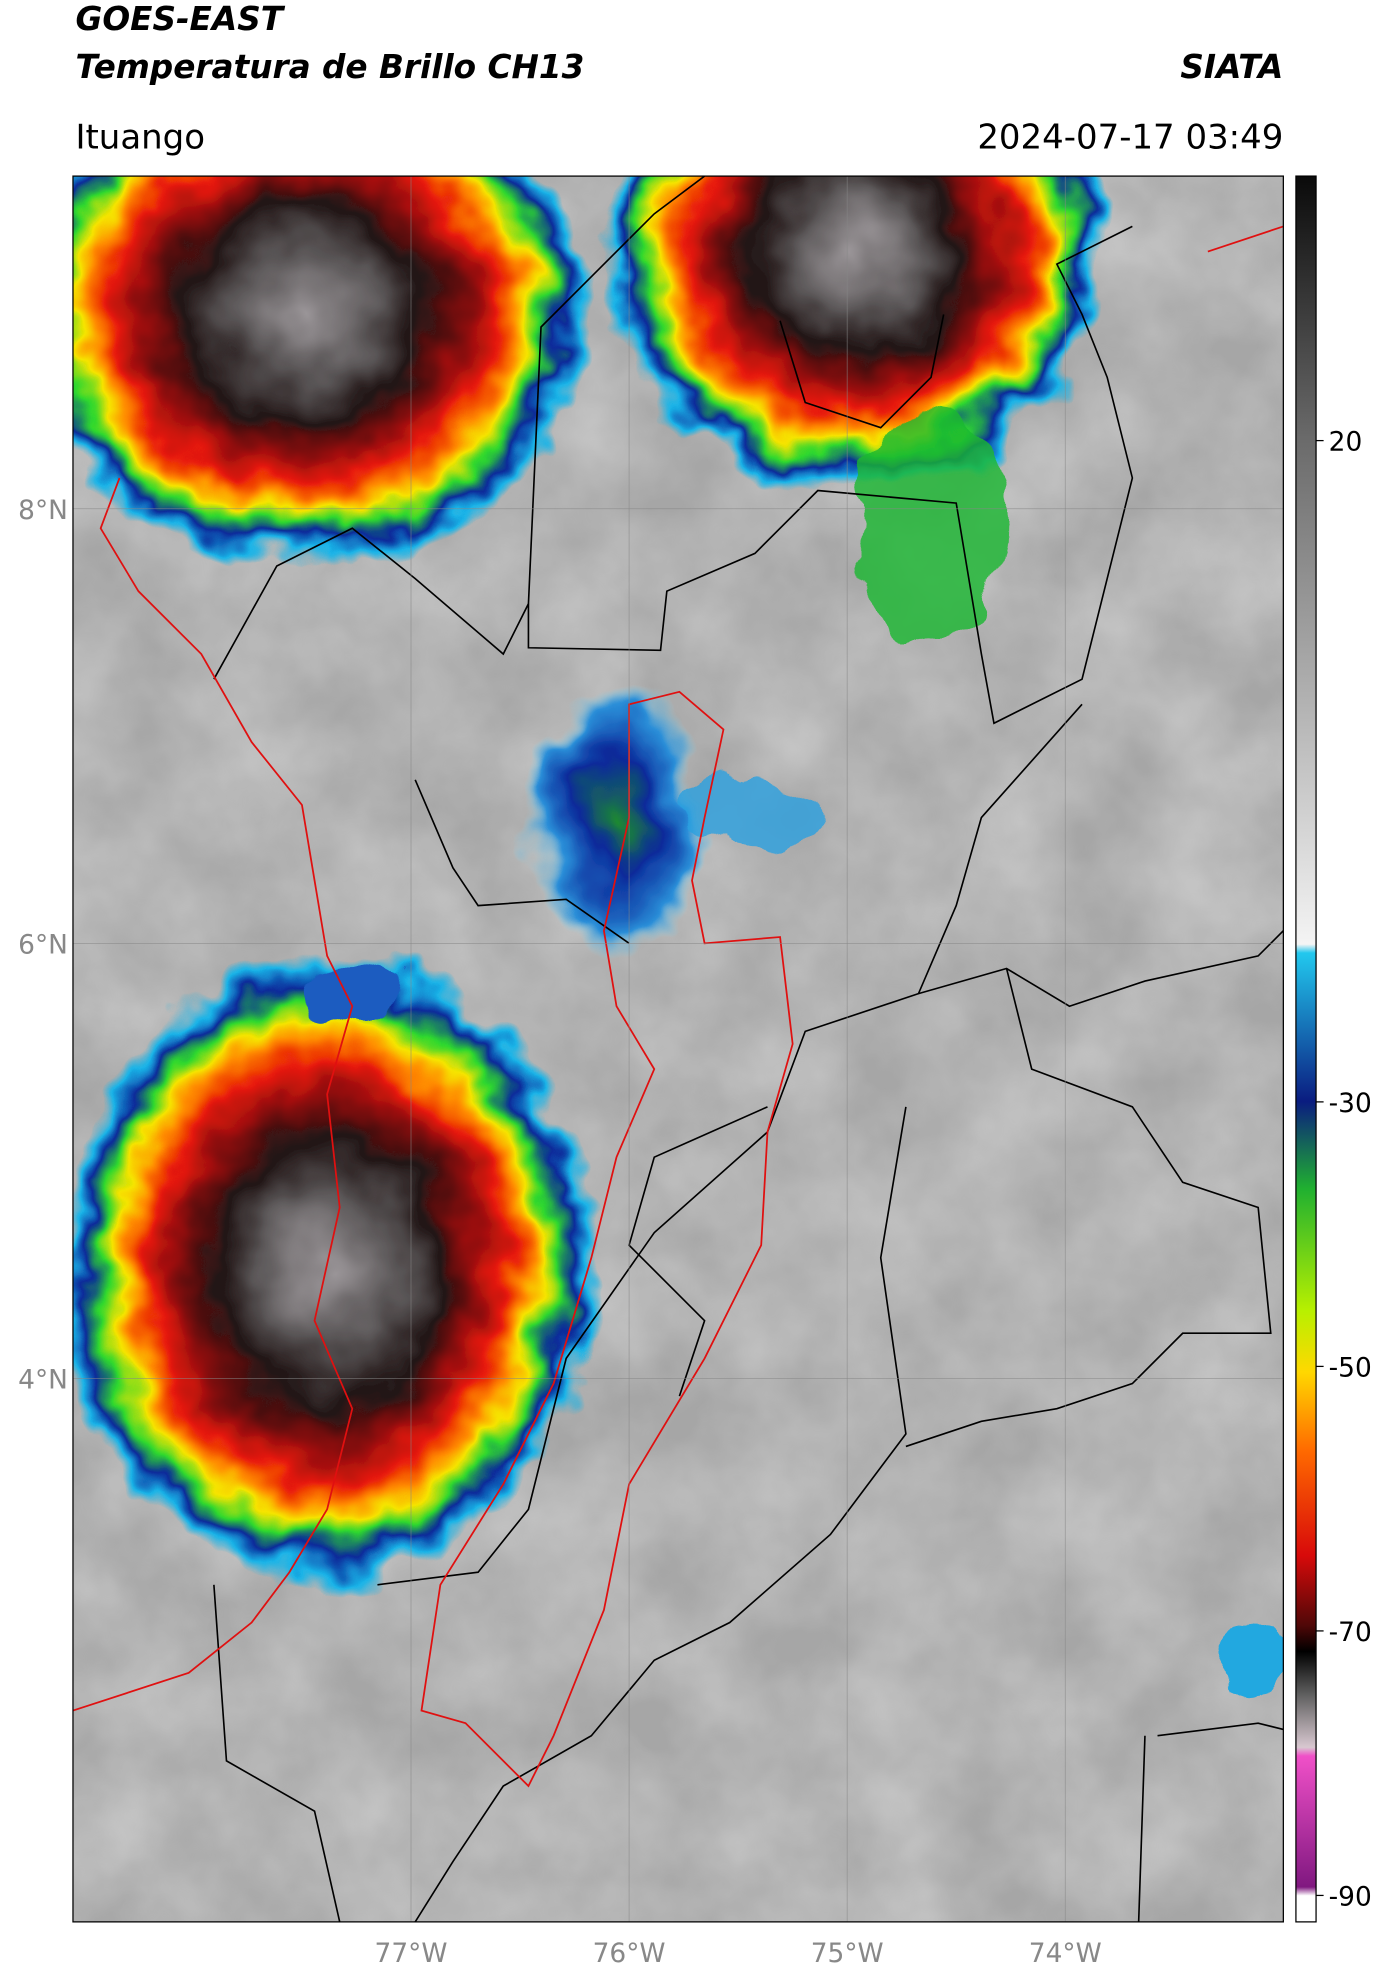 The height and width of the screenshot is (1981, 1384). Describe the element at coordinates (43, 1379) in the screenshot. I see `y-tick-label: 4°N` at that location.